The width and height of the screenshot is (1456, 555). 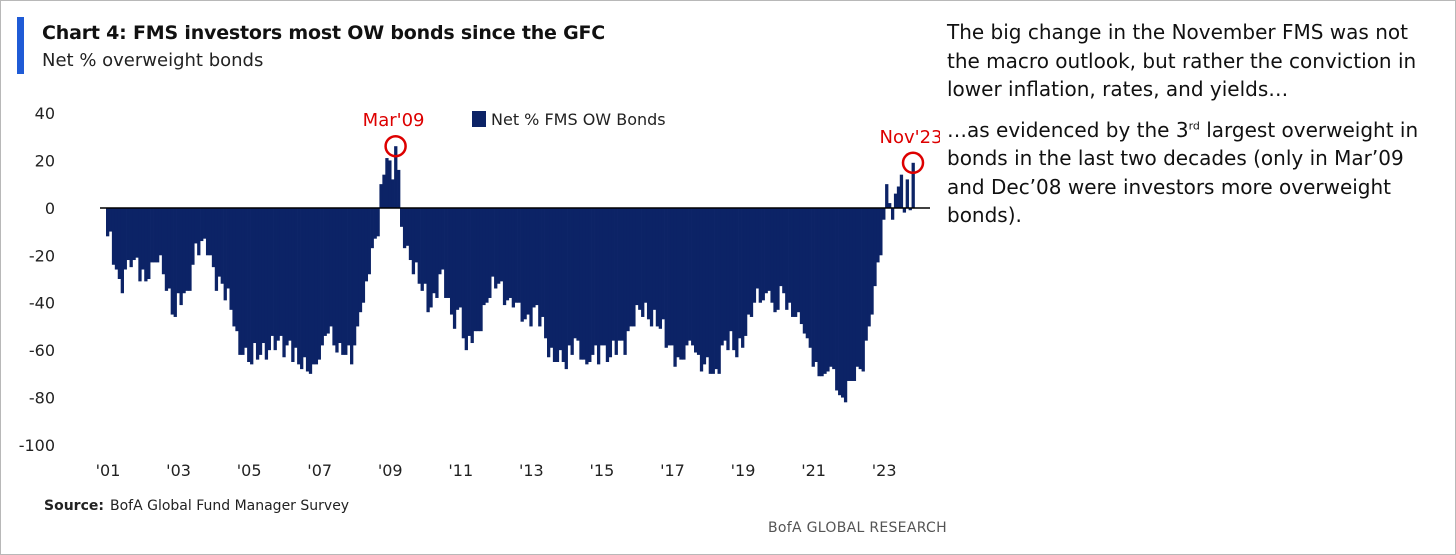 What do you see at coordinates (479, 119) in the screenshot?
I see `legend-swatch` at bounding box center [479, 119].